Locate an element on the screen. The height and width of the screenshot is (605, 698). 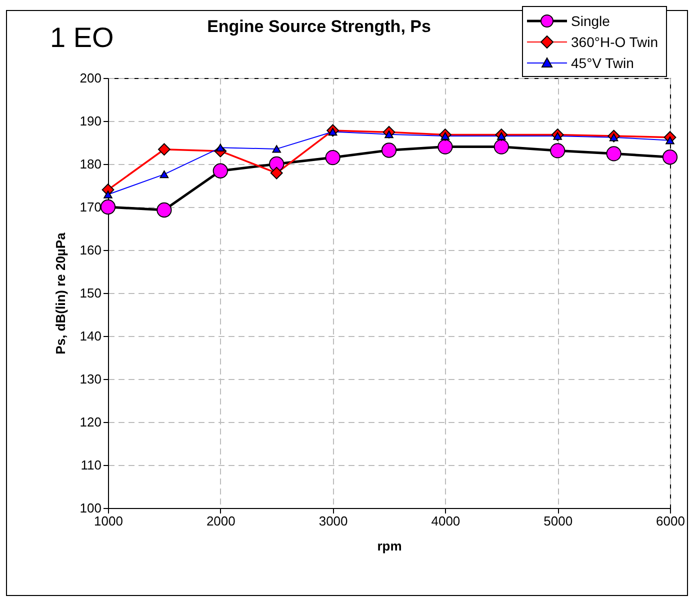
y-tick-label: 110 is located at coordinates (91, 465).